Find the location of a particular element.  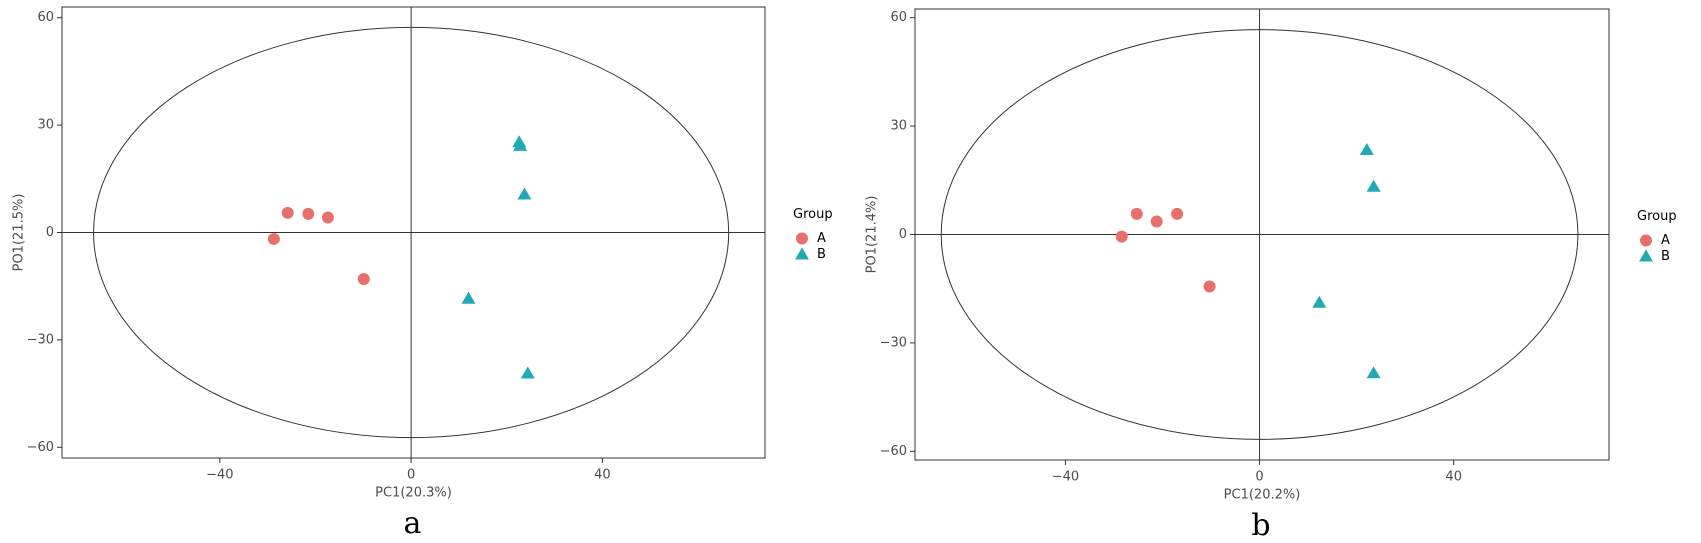

y-axis-label: PO1(21.4%) is located at coordinates (872, 235).